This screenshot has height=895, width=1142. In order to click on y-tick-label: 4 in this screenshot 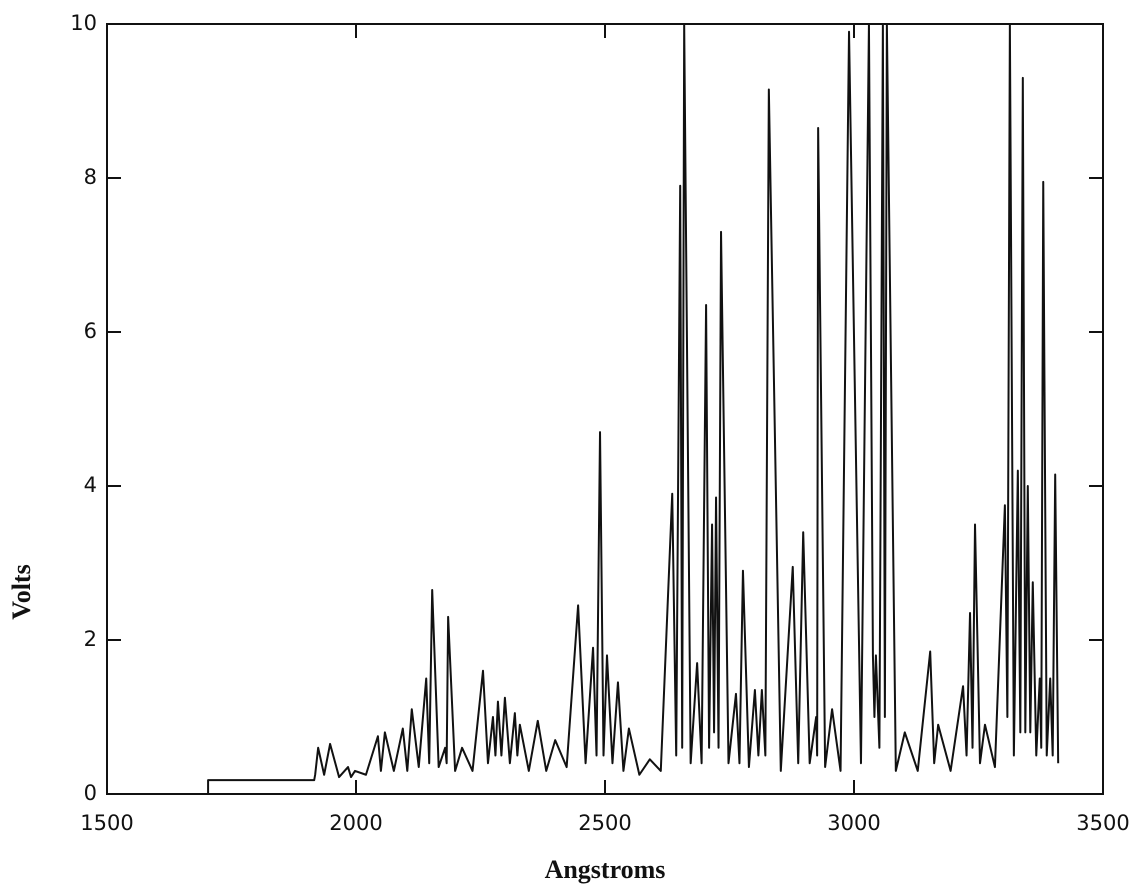, I will do `click(90, 485)`.